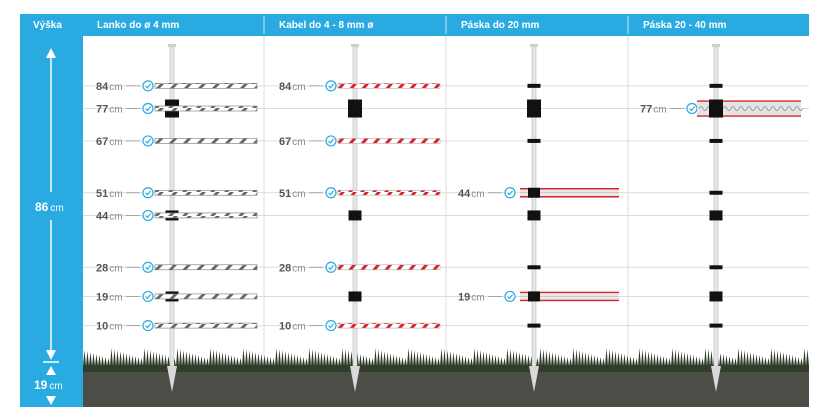 The height and width of the screenshot is (419, 832). What do you see at coordinates (360, 193) in the screenshot?
I see `conductor-cable-51: 51cm` at bounding box center [360, 193].